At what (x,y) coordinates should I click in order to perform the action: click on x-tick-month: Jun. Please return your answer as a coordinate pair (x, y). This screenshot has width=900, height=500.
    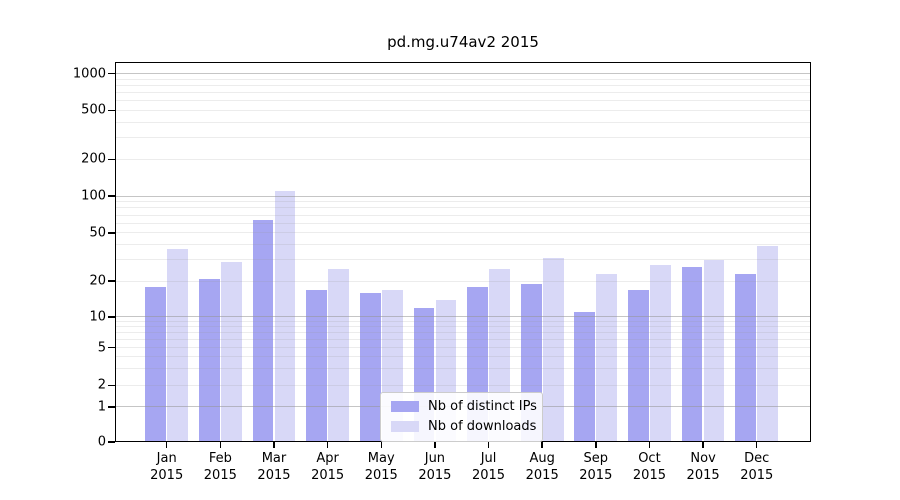
    Looking at the image, I should click on (435, 458).